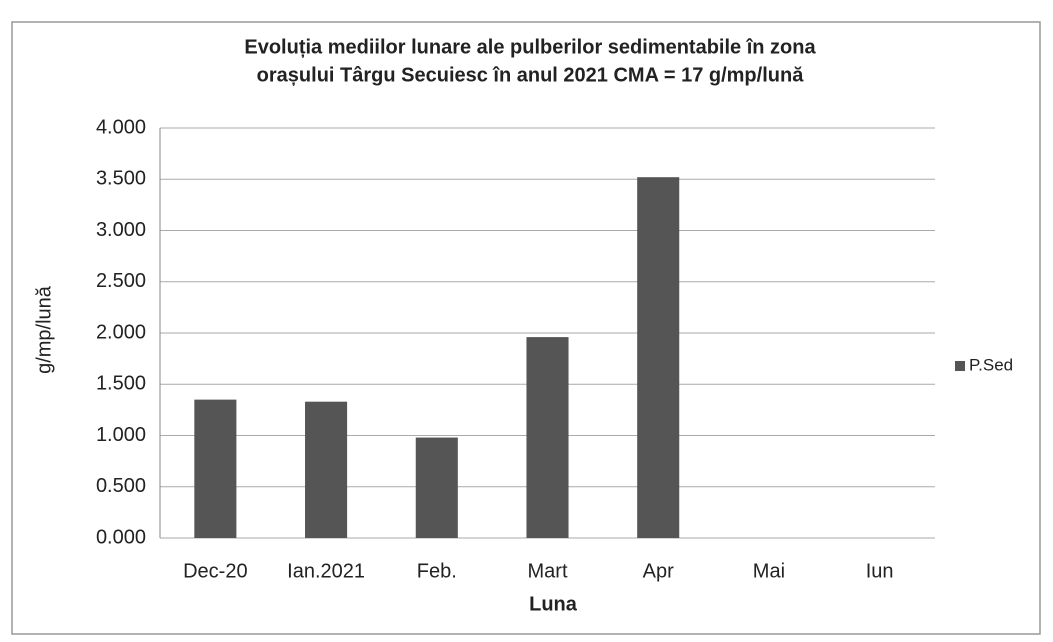 The image size is (1053, 642). I want to click on x-axis-title: Luna, so click(553, 604).